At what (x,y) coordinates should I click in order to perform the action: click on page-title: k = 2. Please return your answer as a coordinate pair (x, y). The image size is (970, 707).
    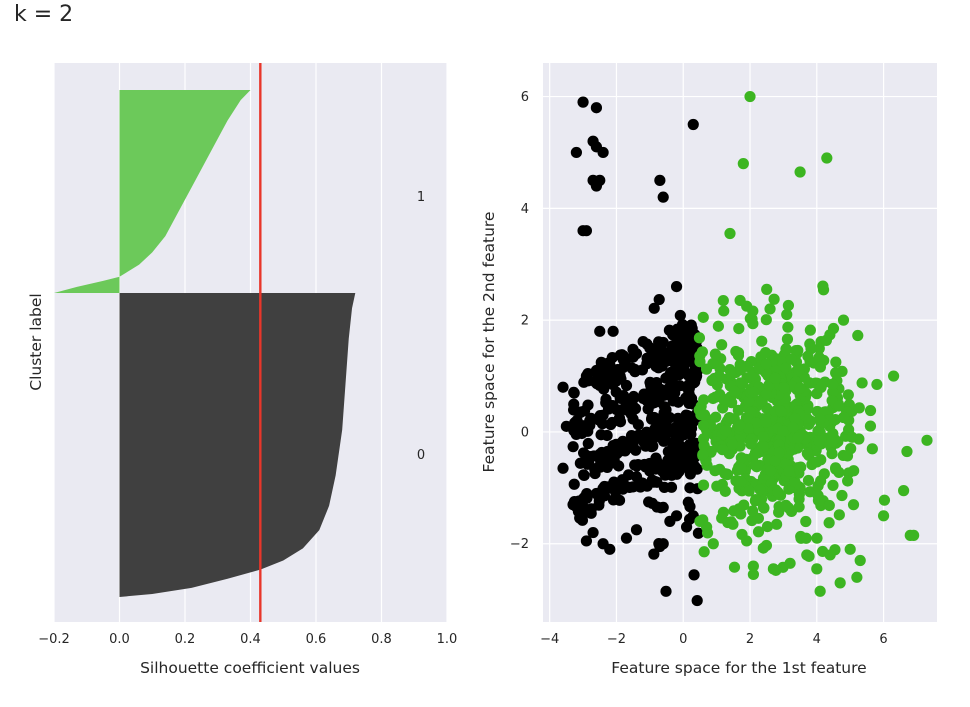
    Looking at the image, I should click on (44, 14).